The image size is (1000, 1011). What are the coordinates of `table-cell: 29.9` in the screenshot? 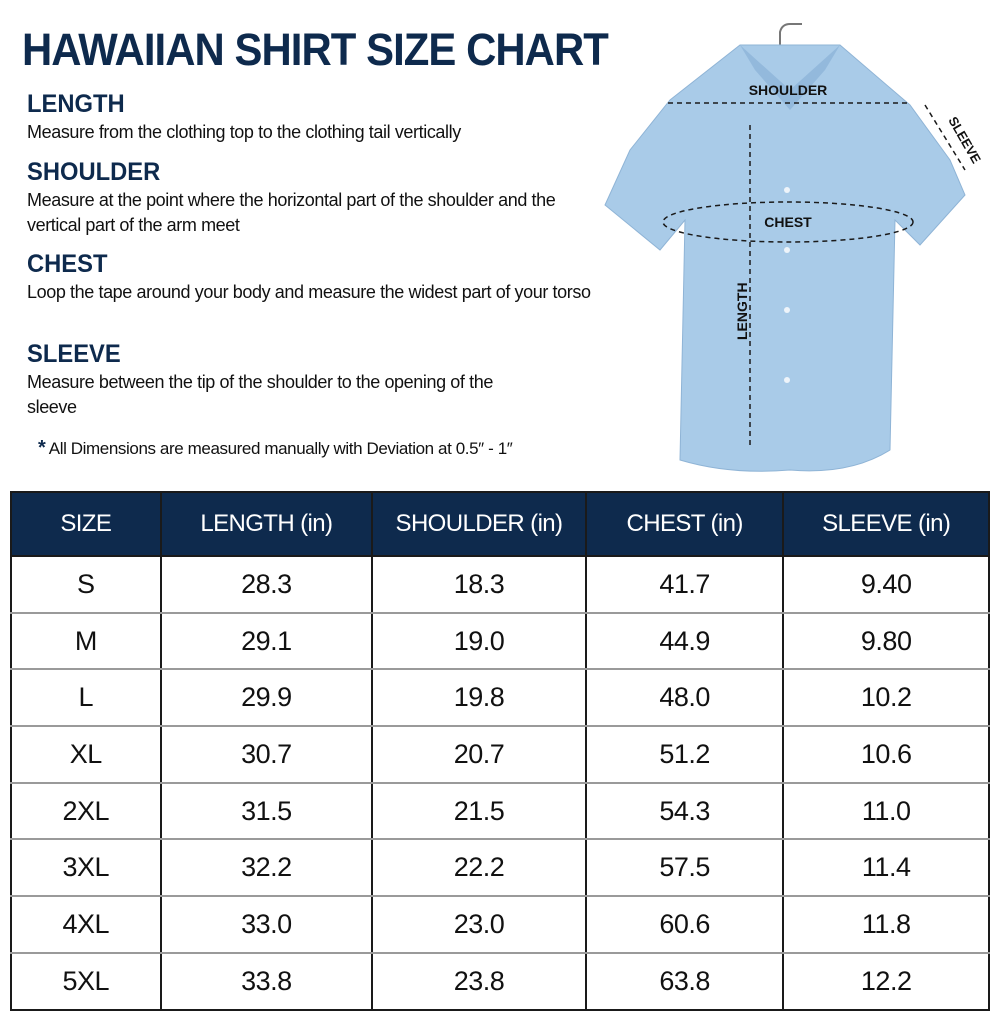 It's located at (266, 698).